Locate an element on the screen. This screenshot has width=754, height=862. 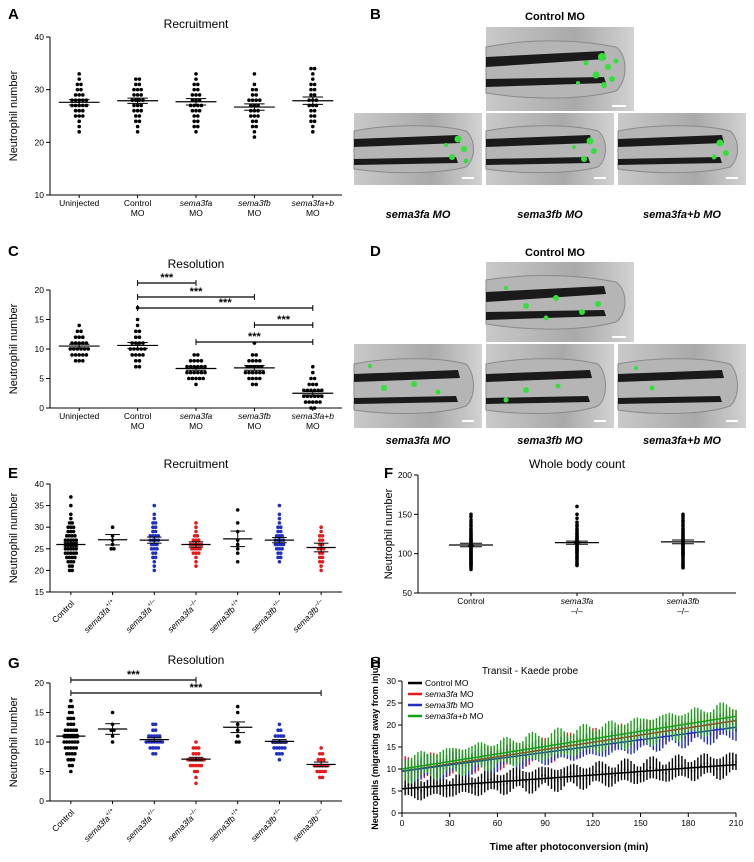
x-axis-label: Time after photoconversion (min) is located at coordinates (569, 847).